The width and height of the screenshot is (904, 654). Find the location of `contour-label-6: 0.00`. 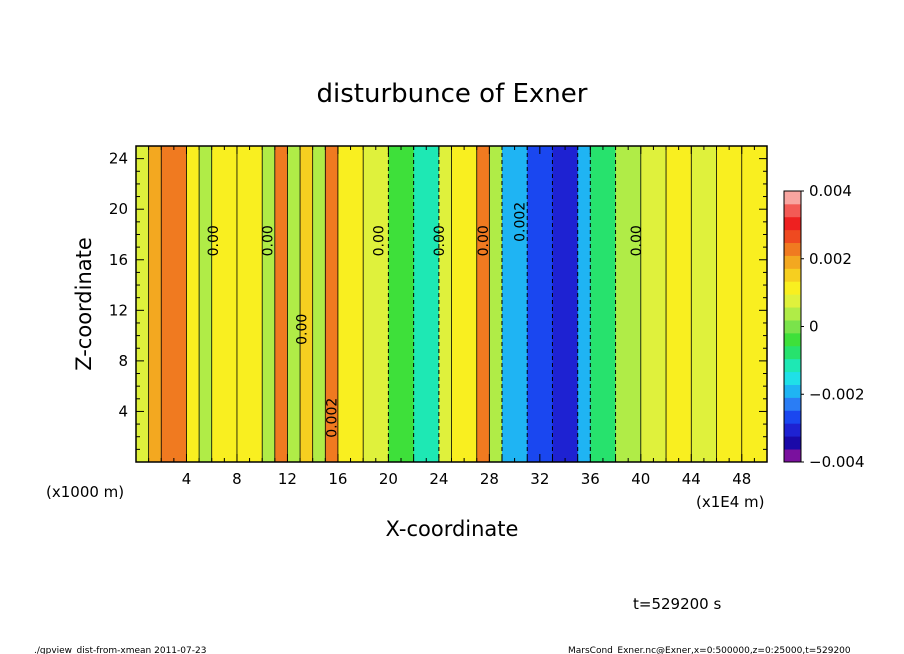

contour-label-6: 0.00 is located at coordinates (484, 240).